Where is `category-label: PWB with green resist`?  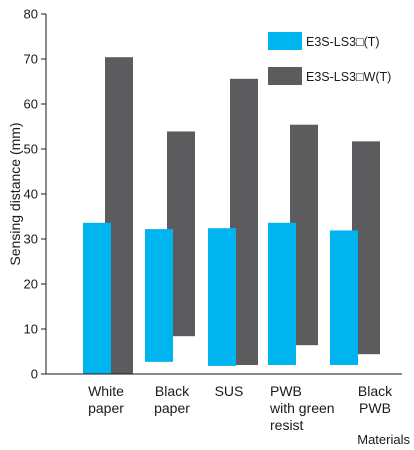
category-label: PWB with green resist is located at coordinates (302, 408).